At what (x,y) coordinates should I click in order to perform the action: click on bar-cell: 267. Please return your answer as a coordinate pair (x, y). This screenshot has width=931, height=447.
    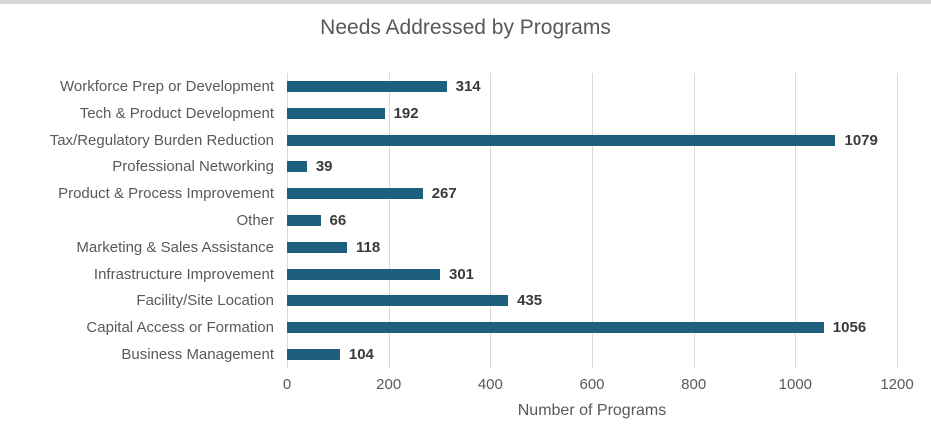
    Looking at the image, I should click on (592, 193).